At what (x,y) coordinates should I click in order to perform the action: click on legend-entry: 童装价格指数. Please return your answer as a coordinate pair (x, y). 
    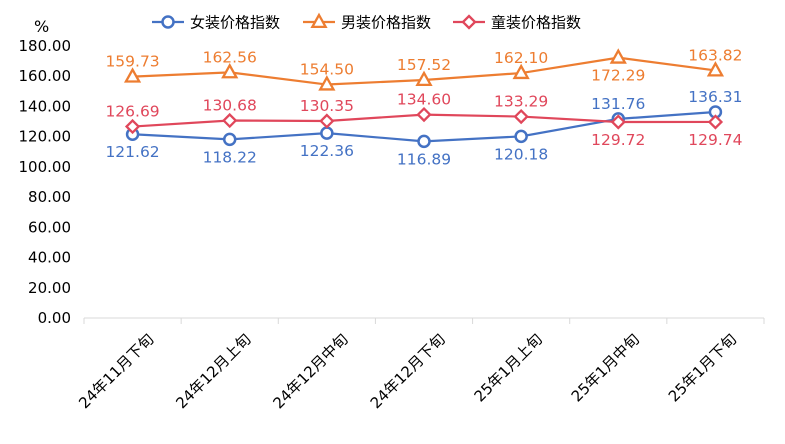
    Looking at the image, I should click on (517, 23).